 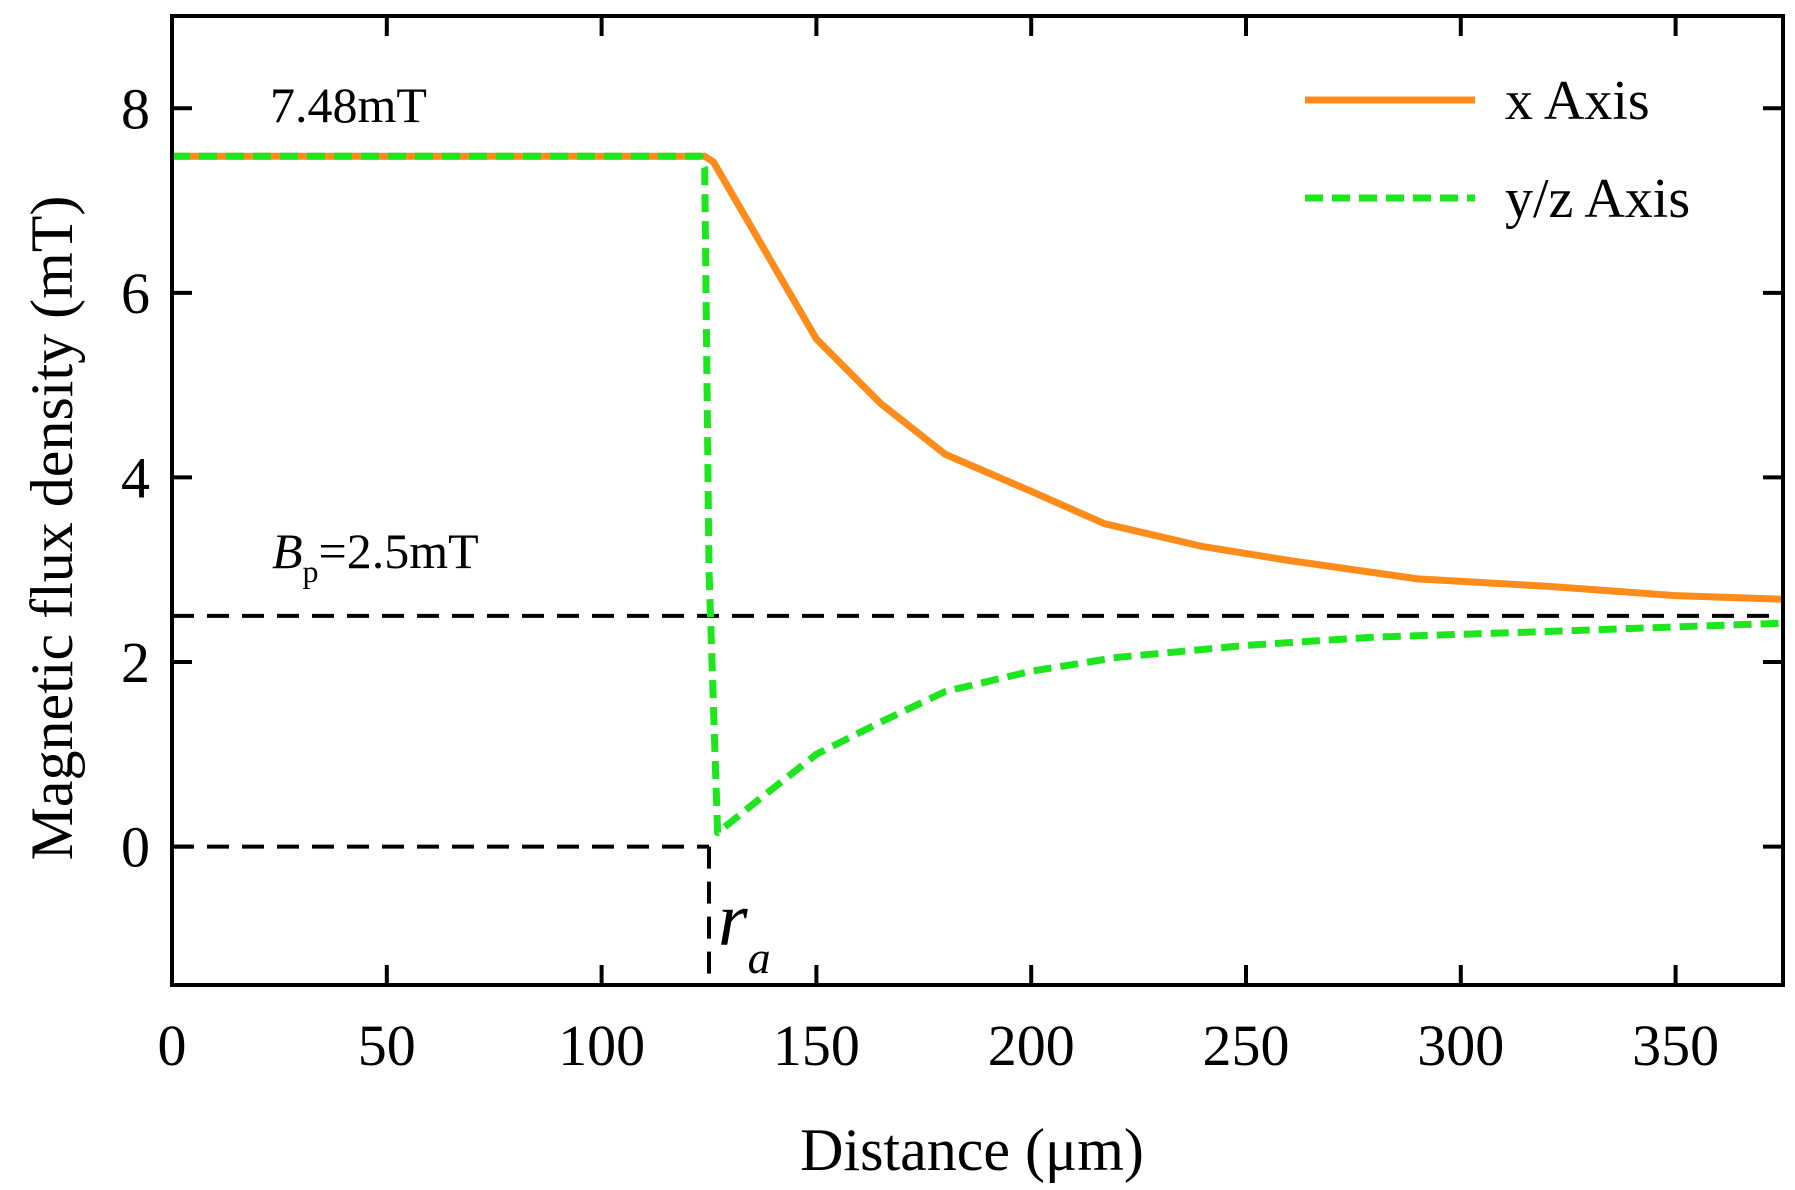 What do you see at coordinates (52, 528) in the screenshot?
I see `y-axis-title: Magnetic flux density (mT)` at bounding box center [52, 528].